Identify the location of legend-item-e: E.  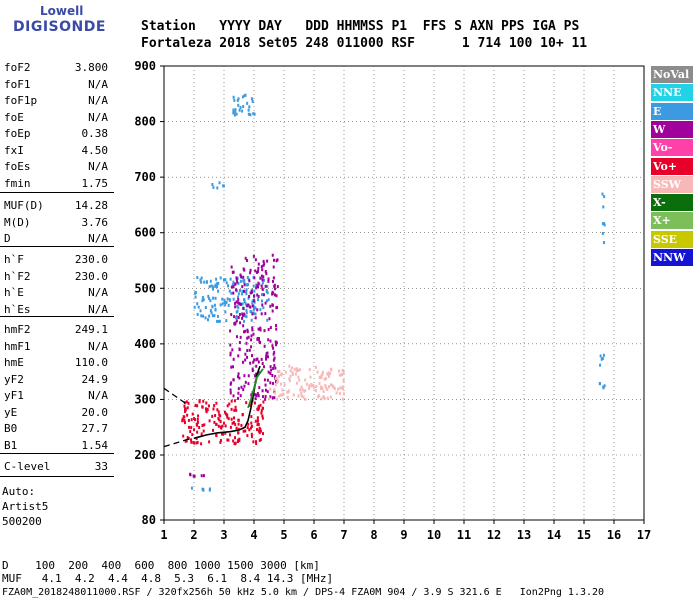
(672, 111).